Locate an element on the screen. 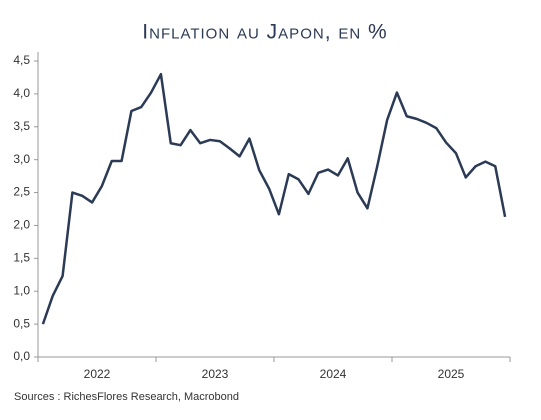 The height and width of the screenshot is (420, 541). y-tick-label: 0,5 is located at coordinates (21, 323).